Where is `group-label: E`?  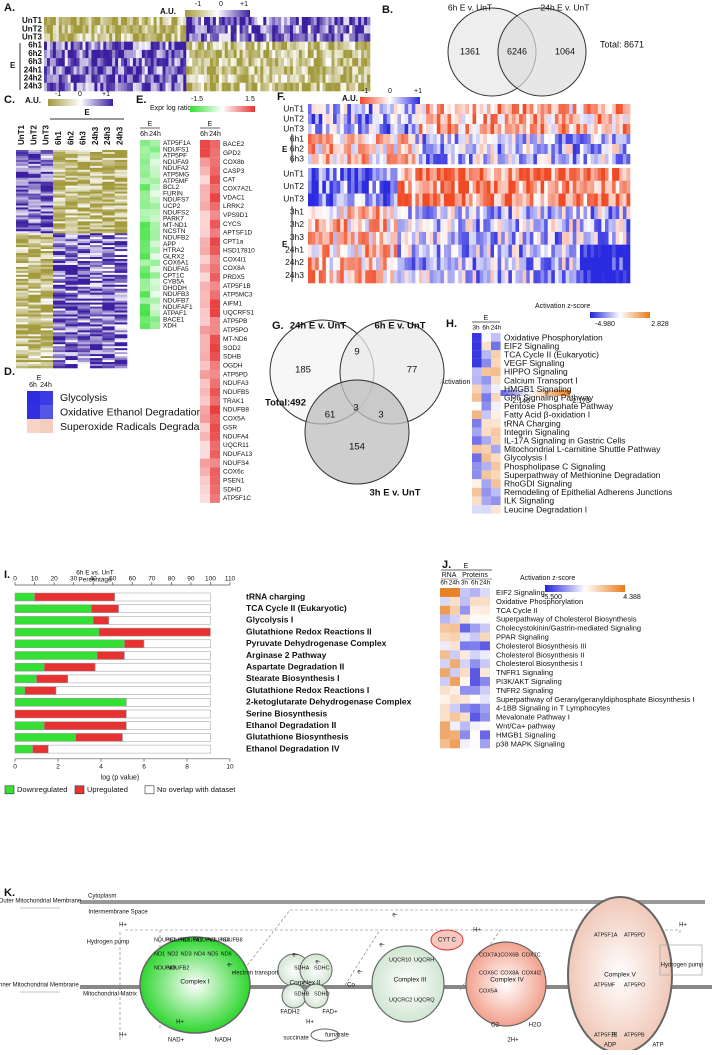 group-label: E is located at coordinates (13, 65).